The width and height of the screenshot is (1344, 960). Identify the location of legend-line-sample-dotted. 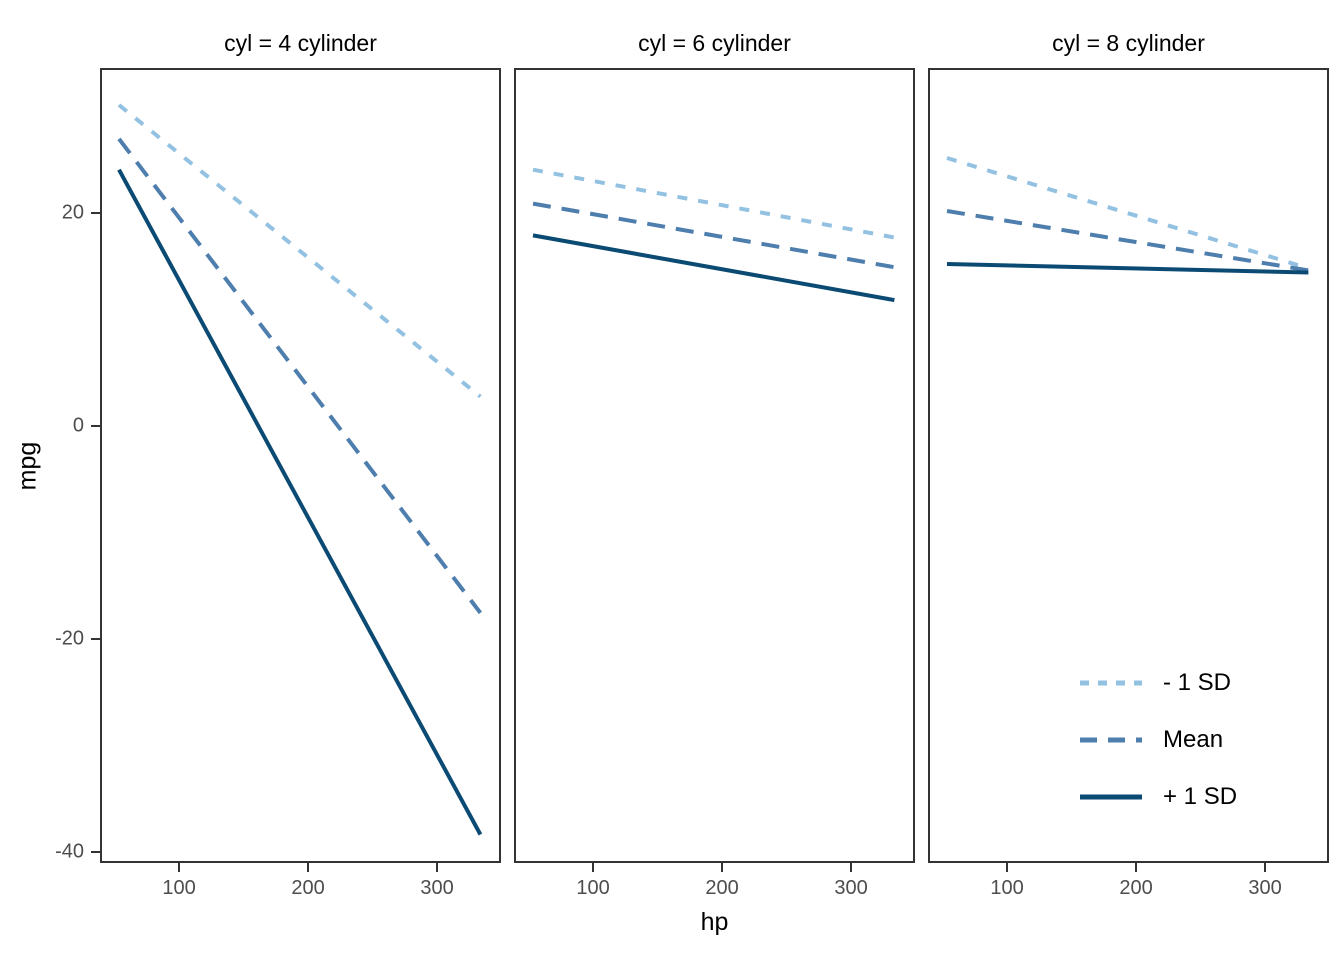
(1111, 683).